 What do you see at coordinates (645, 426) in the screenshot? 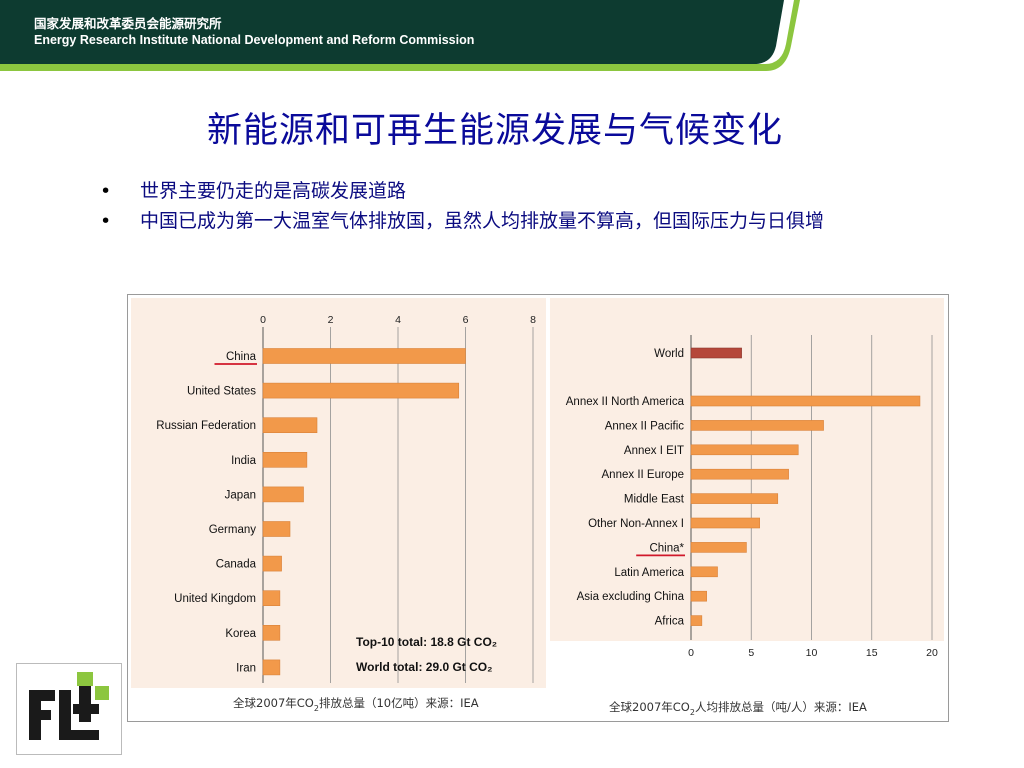
I see `emissions-per-capita-category-label: Annex II Pacific` at bounding box center [645, 426].